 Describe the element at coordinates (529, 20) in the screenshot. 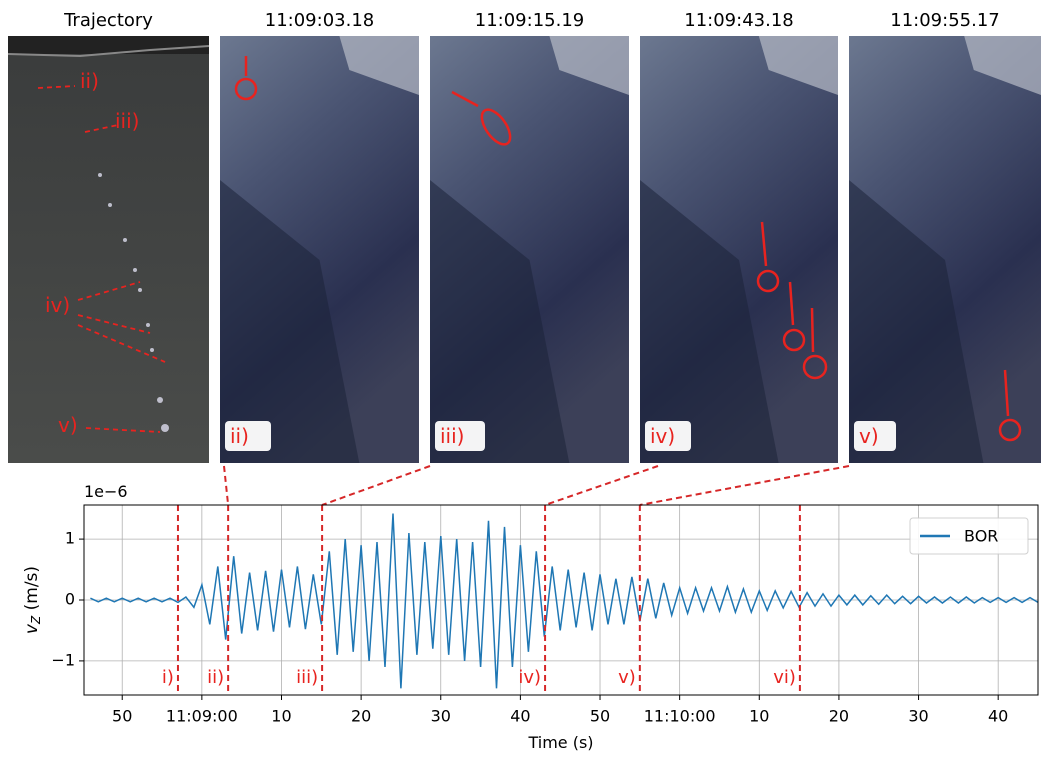

I see `panel-title: 11:09:15.19` at that location.